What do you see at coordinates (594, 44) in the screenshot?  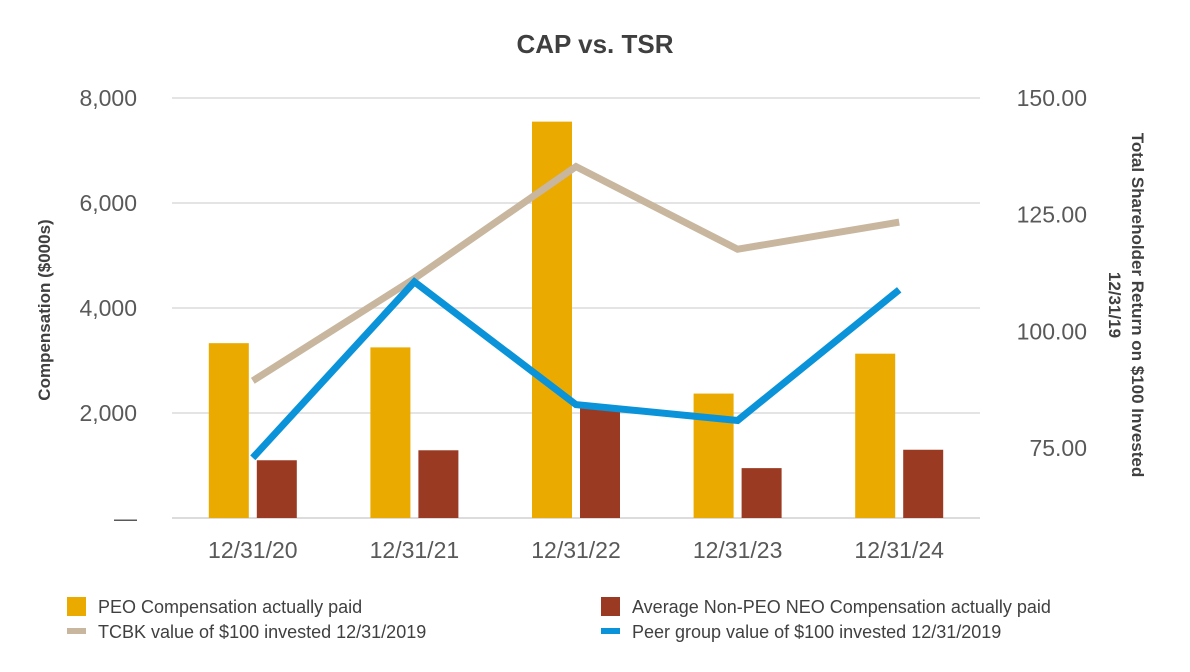 I see `chart-title: CAP vs. TSR` at bounding box center [594, 44].